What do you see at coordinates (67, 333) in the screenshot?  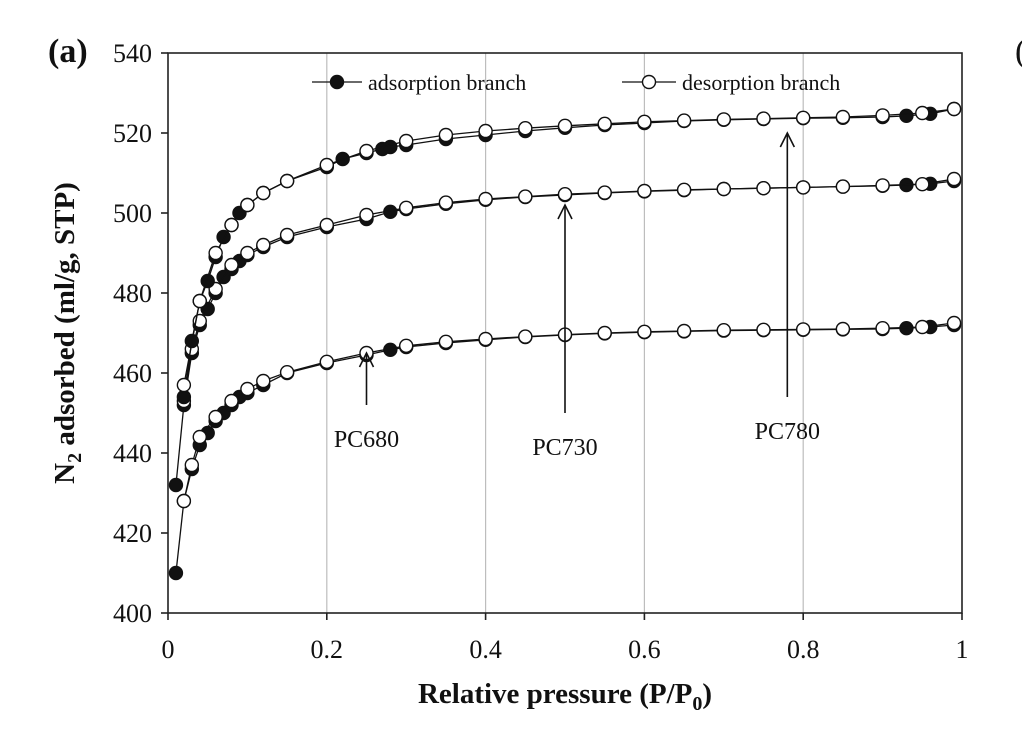 I see `y-axis-title: N2 adsorbed (ml/g, STP)` at bounding box center [67, 333].